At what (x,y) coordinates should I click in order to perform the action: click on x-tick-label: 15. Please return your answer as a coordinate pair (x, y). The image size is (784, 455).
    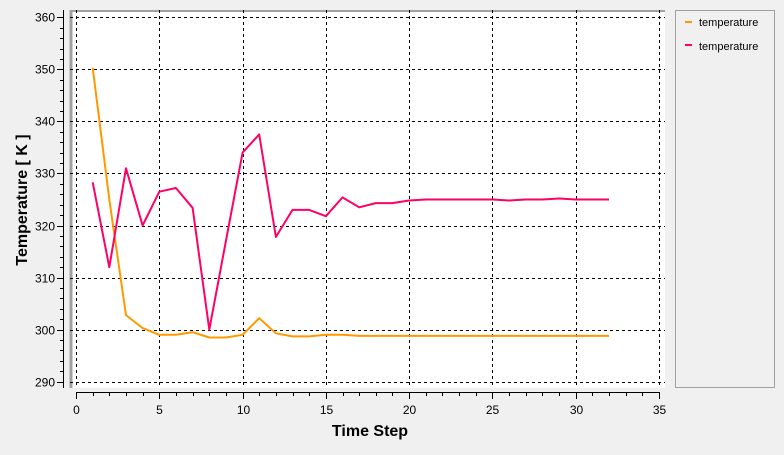
    Looking at the image, I should click on (327, 410).